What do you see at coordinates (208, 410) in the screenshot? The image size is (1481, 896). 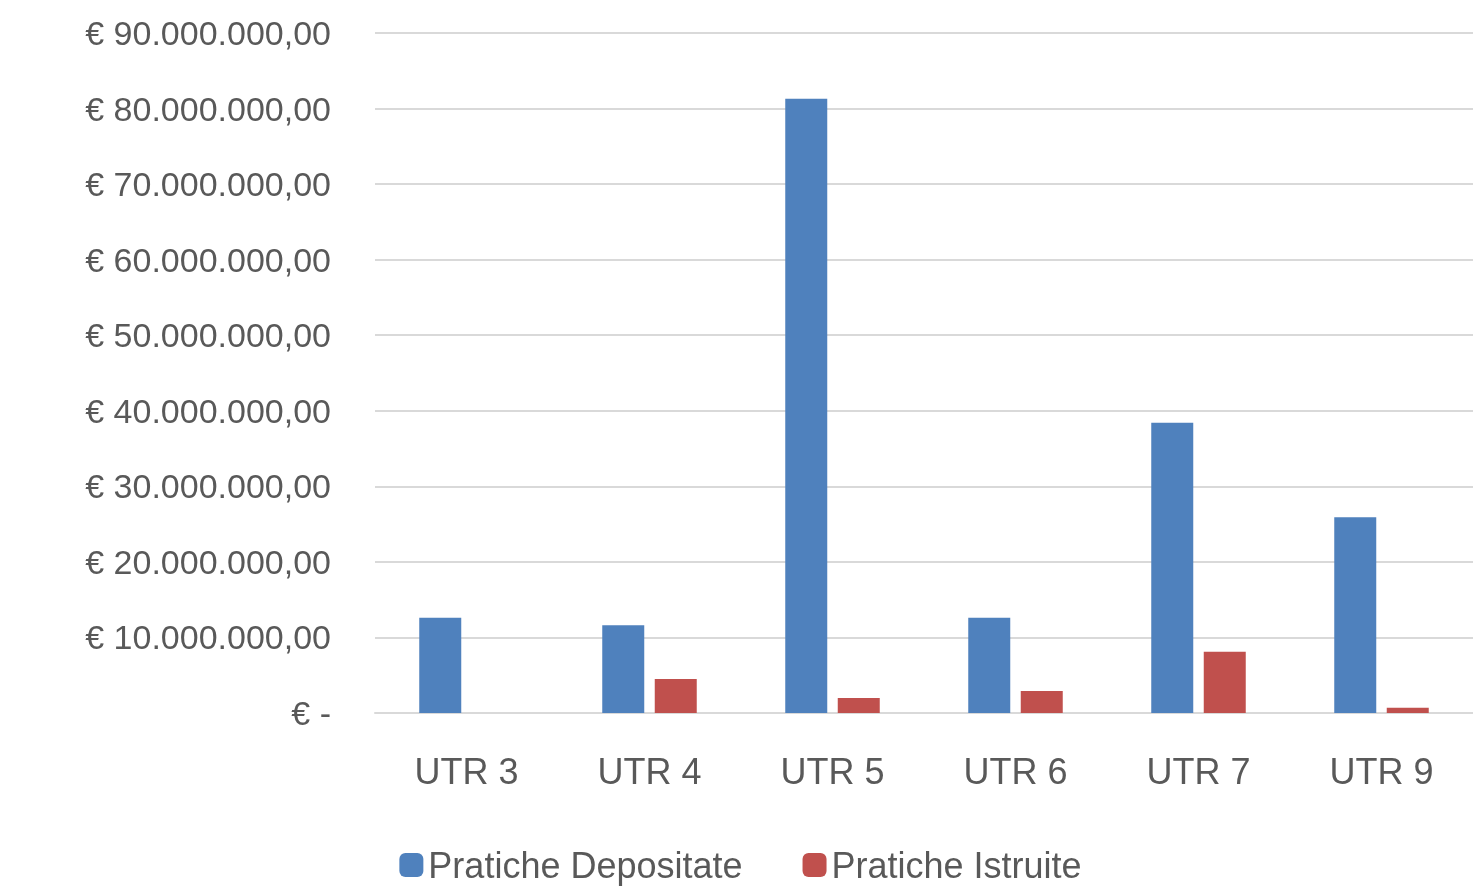 I see `y-tick-label: € 40.000.000,00` at bounding box center [208, 410].